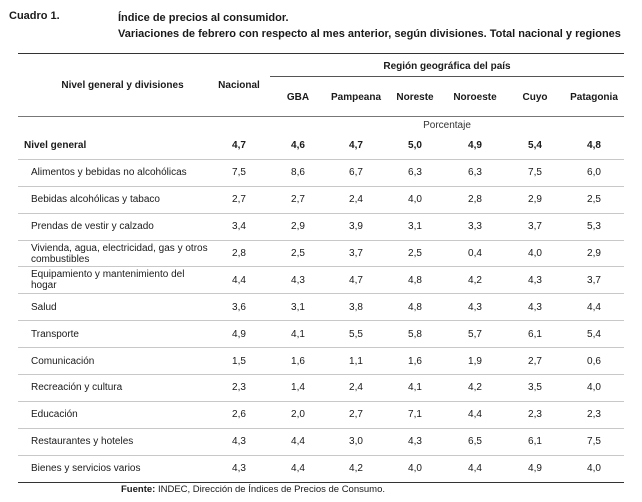 Image resolution: width=642 pixels, height=502 pixels. What do you see at coordinates (239, 227) in the screenshot?
I see `cell-nacional: 3,4` at bounding box center [239, 227].